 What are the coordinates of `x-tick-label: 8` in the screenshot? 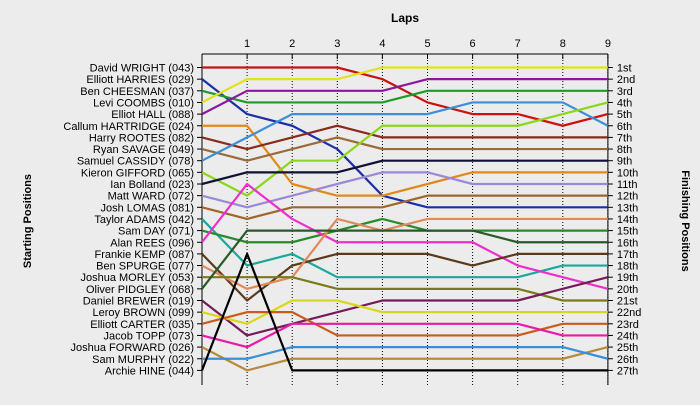 It's located at (563, 44).